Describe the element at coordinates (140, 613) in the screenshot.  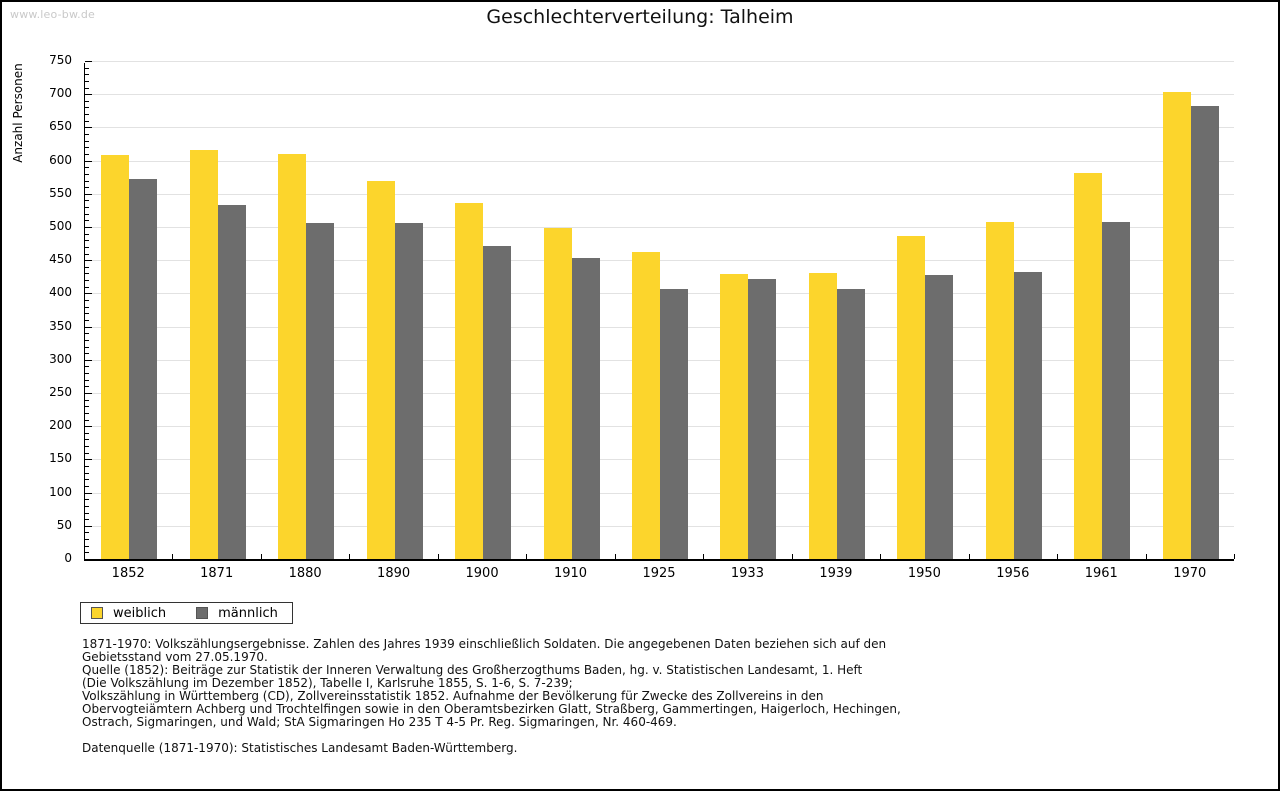
I see `legend-label-weiblich: weiblich` at that location.